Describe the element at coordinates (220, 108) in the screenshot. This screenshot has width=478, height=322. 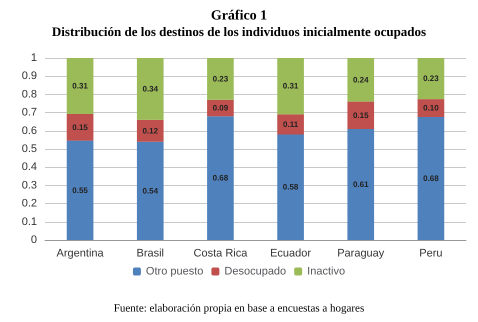
I see `data-label: 0.09` at that location.